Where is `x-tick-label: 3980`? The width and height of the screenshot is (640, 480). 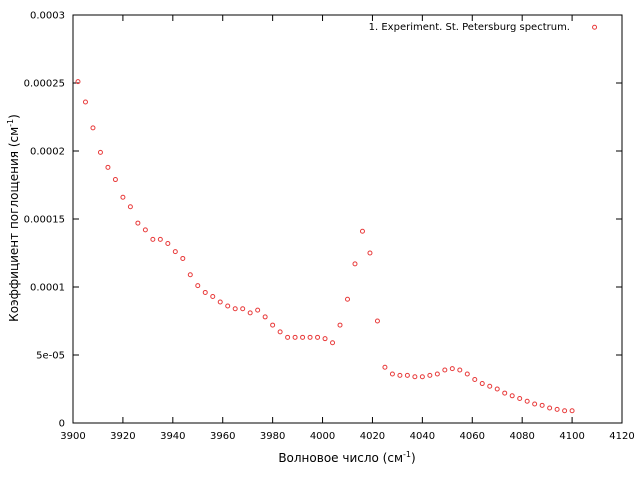 x-tick-label: 3980 is located at coordinates (272, 436).